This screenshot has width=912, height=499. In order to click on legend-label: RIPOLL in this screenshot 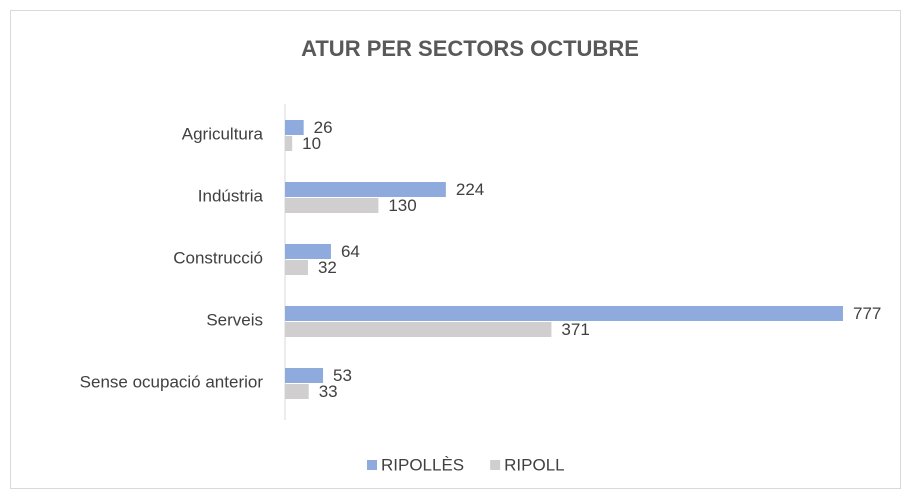, I will do `click(534, 464)`.